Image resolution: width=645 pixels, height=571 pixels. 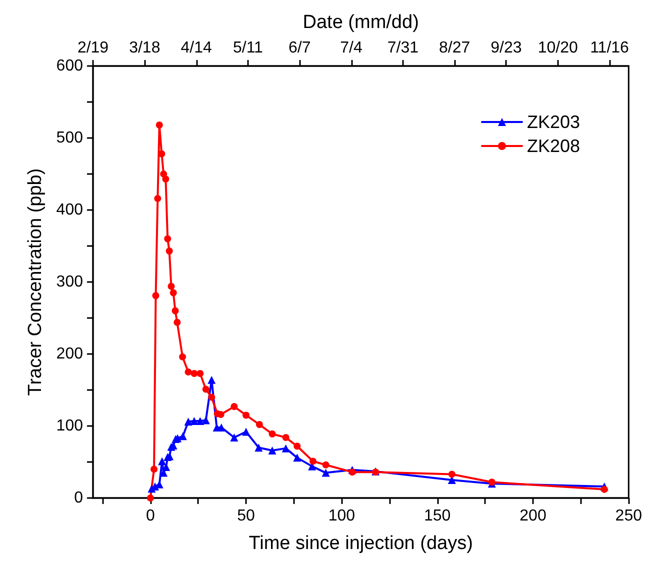 What do you see at coordinates (533, 516) in the screenshot?
I see `x-tick-label: 200` at bounding box center [533, 516].